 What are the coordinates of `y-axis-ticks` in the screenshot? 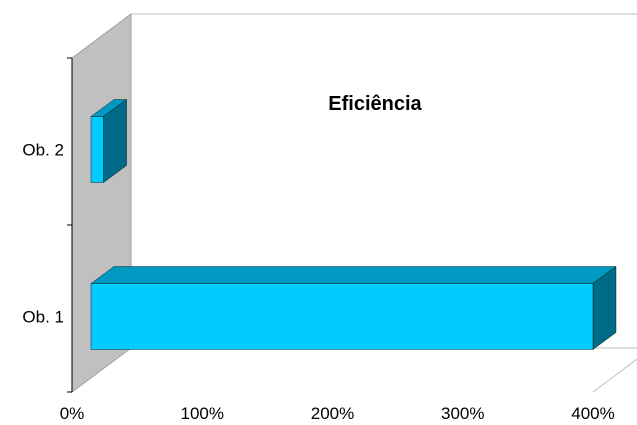 It's located at (69, 225).